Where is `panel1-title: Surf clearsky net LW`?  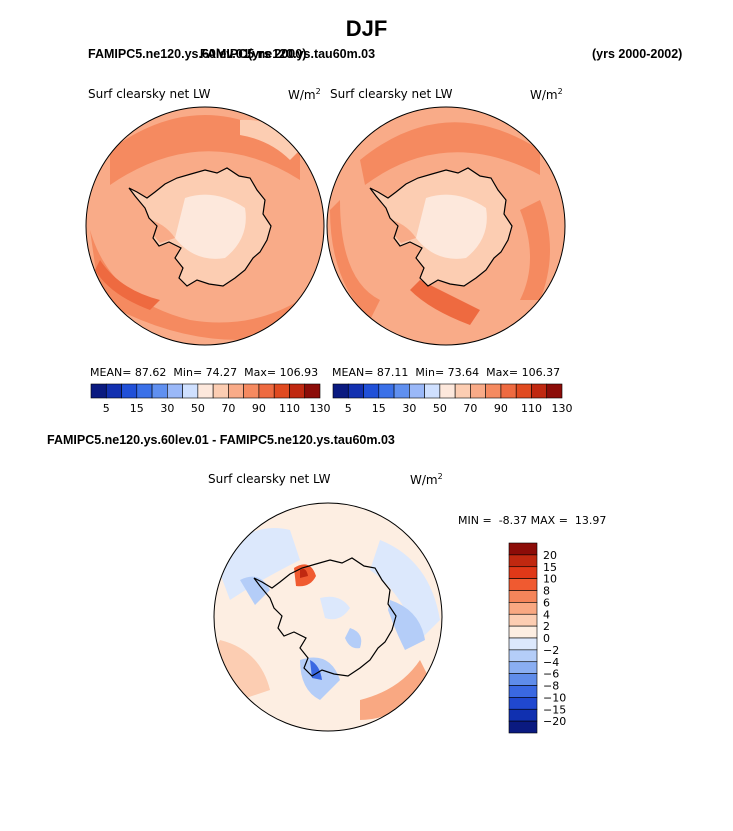 panel1-title: Surf clearsky net LW is located at coordinates (149, 94).